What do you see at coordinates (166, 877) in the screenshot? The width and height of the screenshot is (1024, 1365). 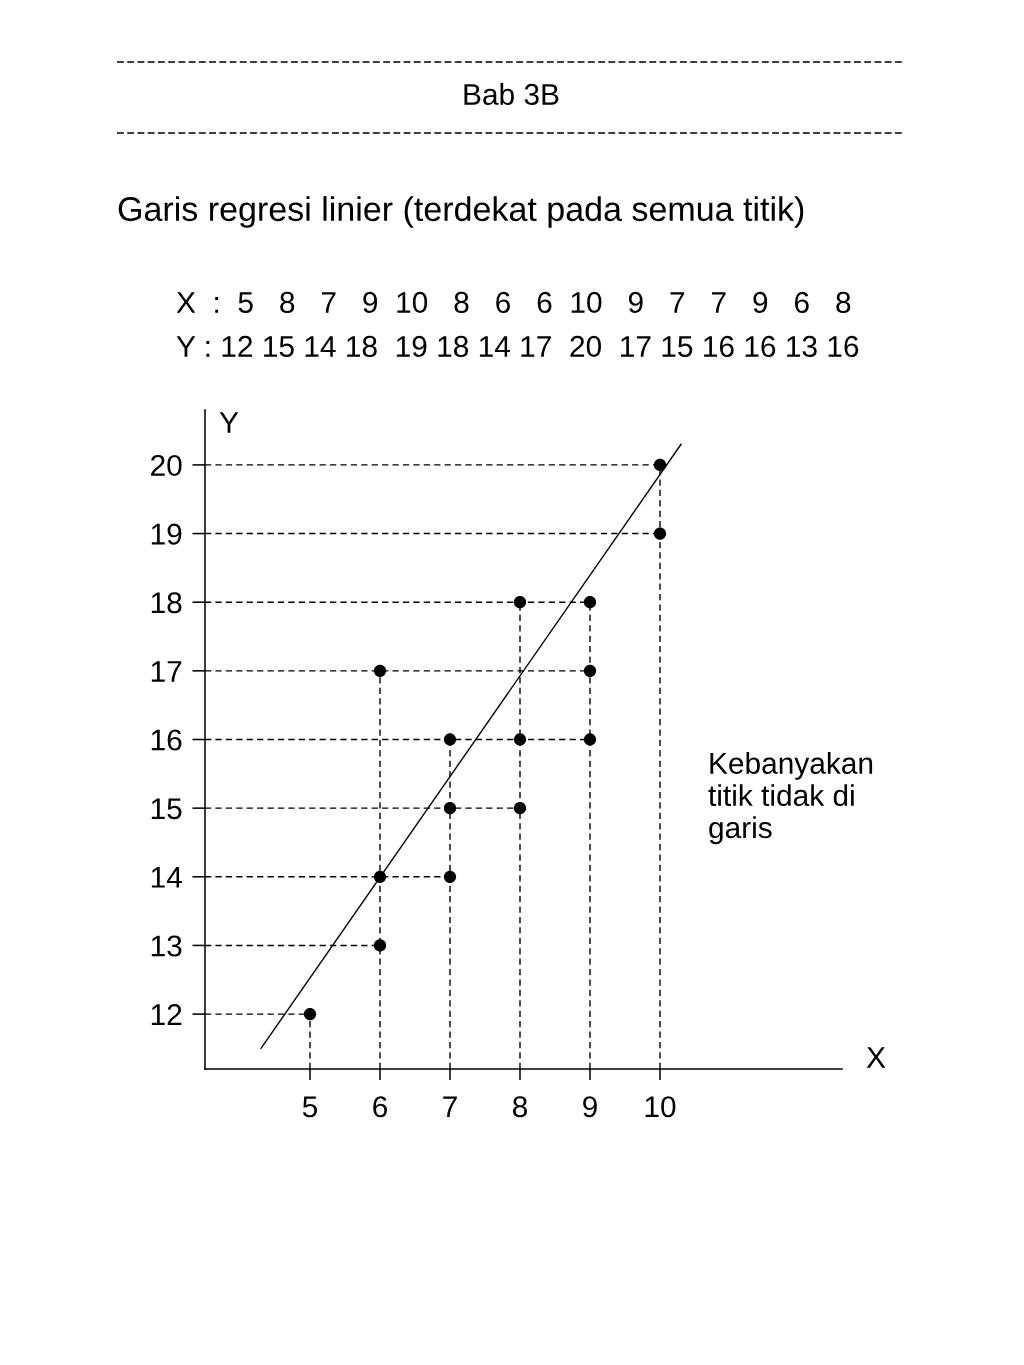 I see `y-tick-label: 14` at bounding box center [166, 877].